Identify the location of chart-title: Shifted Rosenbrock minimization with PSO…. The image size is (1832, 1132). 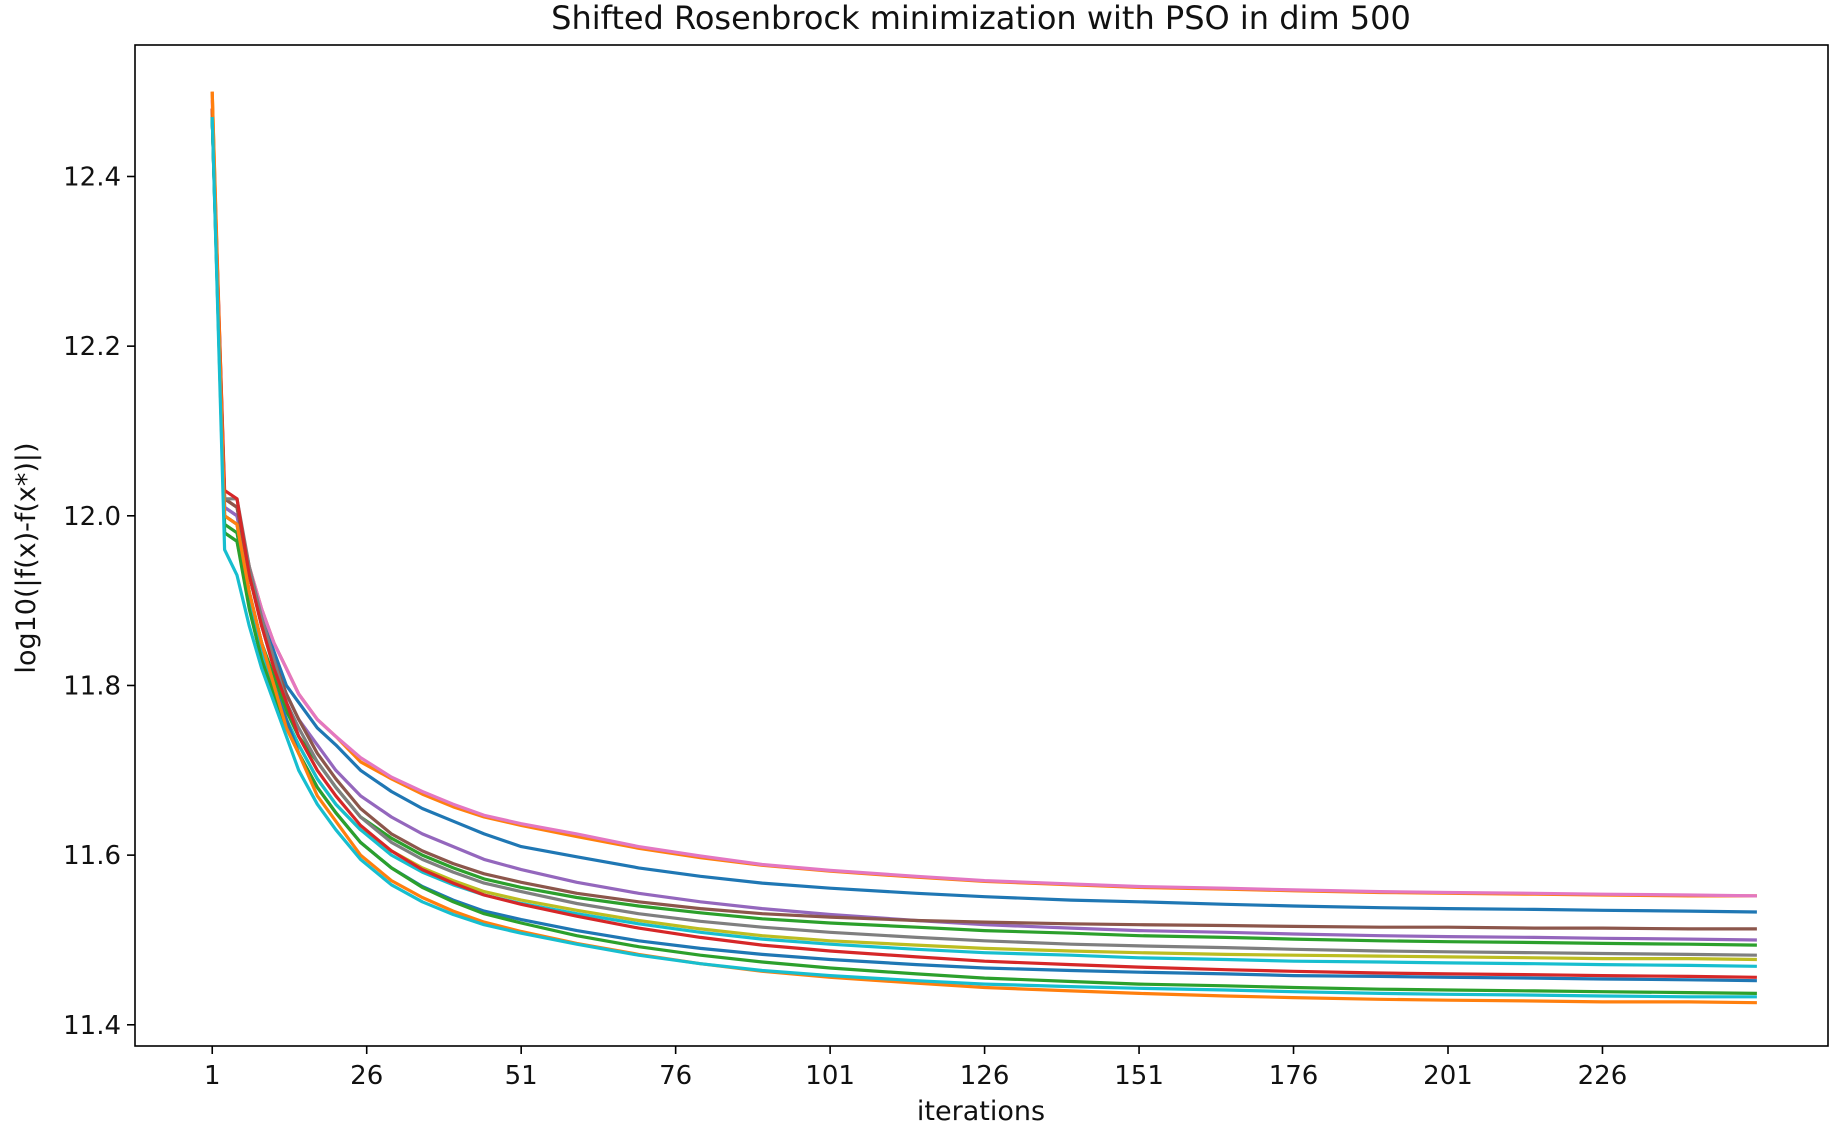
(981, 18).